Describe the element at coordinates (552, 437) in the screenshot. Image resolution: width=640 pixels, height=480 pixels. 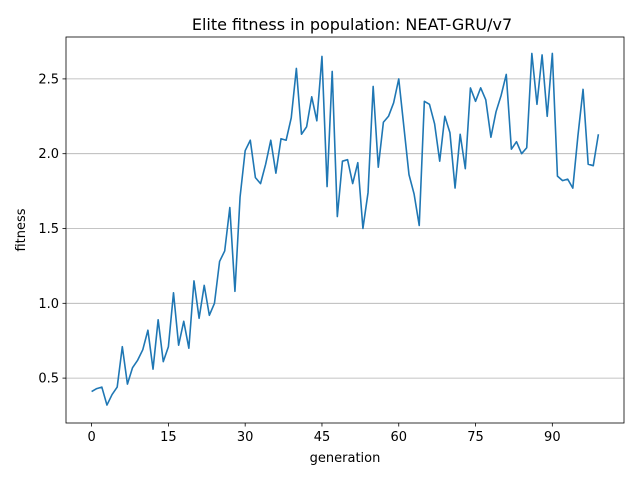
I see `x-tick-label: 90` at that location.